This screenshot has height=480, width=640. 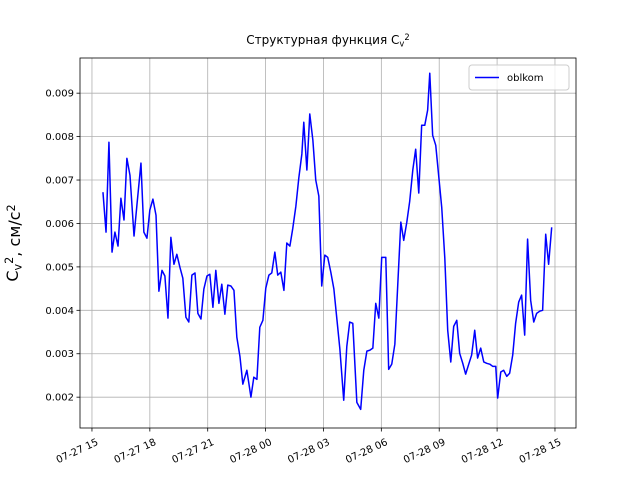 I want to click on y-tick-label: 0.009, so click(x=59, y=94).